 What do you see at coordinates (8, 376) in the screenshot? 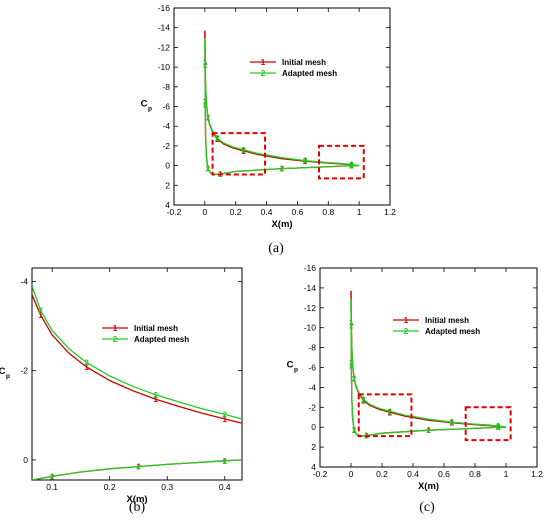
I see `y-axis-label-subscript: p` at bounding box center [8, 376].